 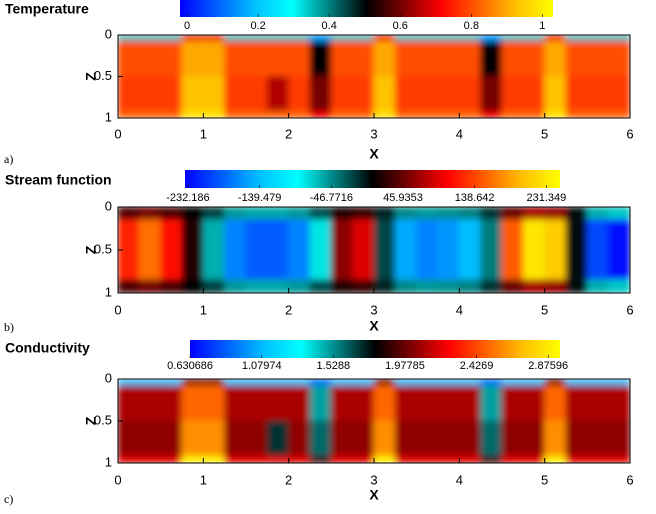 I want to click on x-tick-label: 1, so click(x=203, y=479).